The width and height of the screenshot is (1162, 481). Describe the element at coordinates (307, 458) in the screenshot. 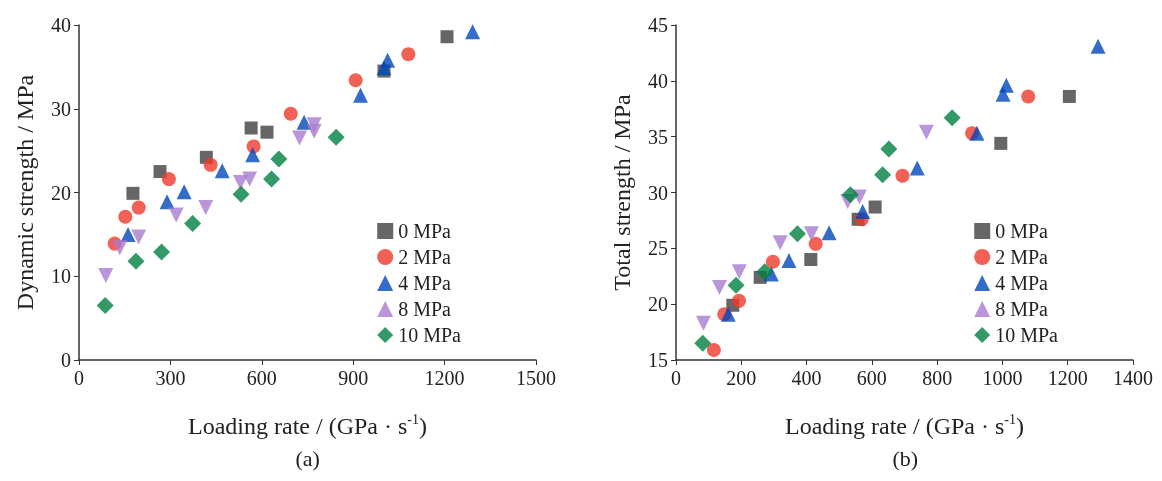

I see `text: (a)` at that location.